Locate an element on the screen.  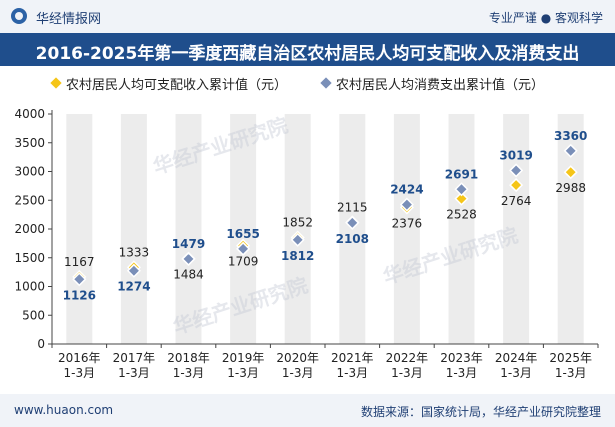
x-tick-label: 2020年 is located at coordinates (297, 358).